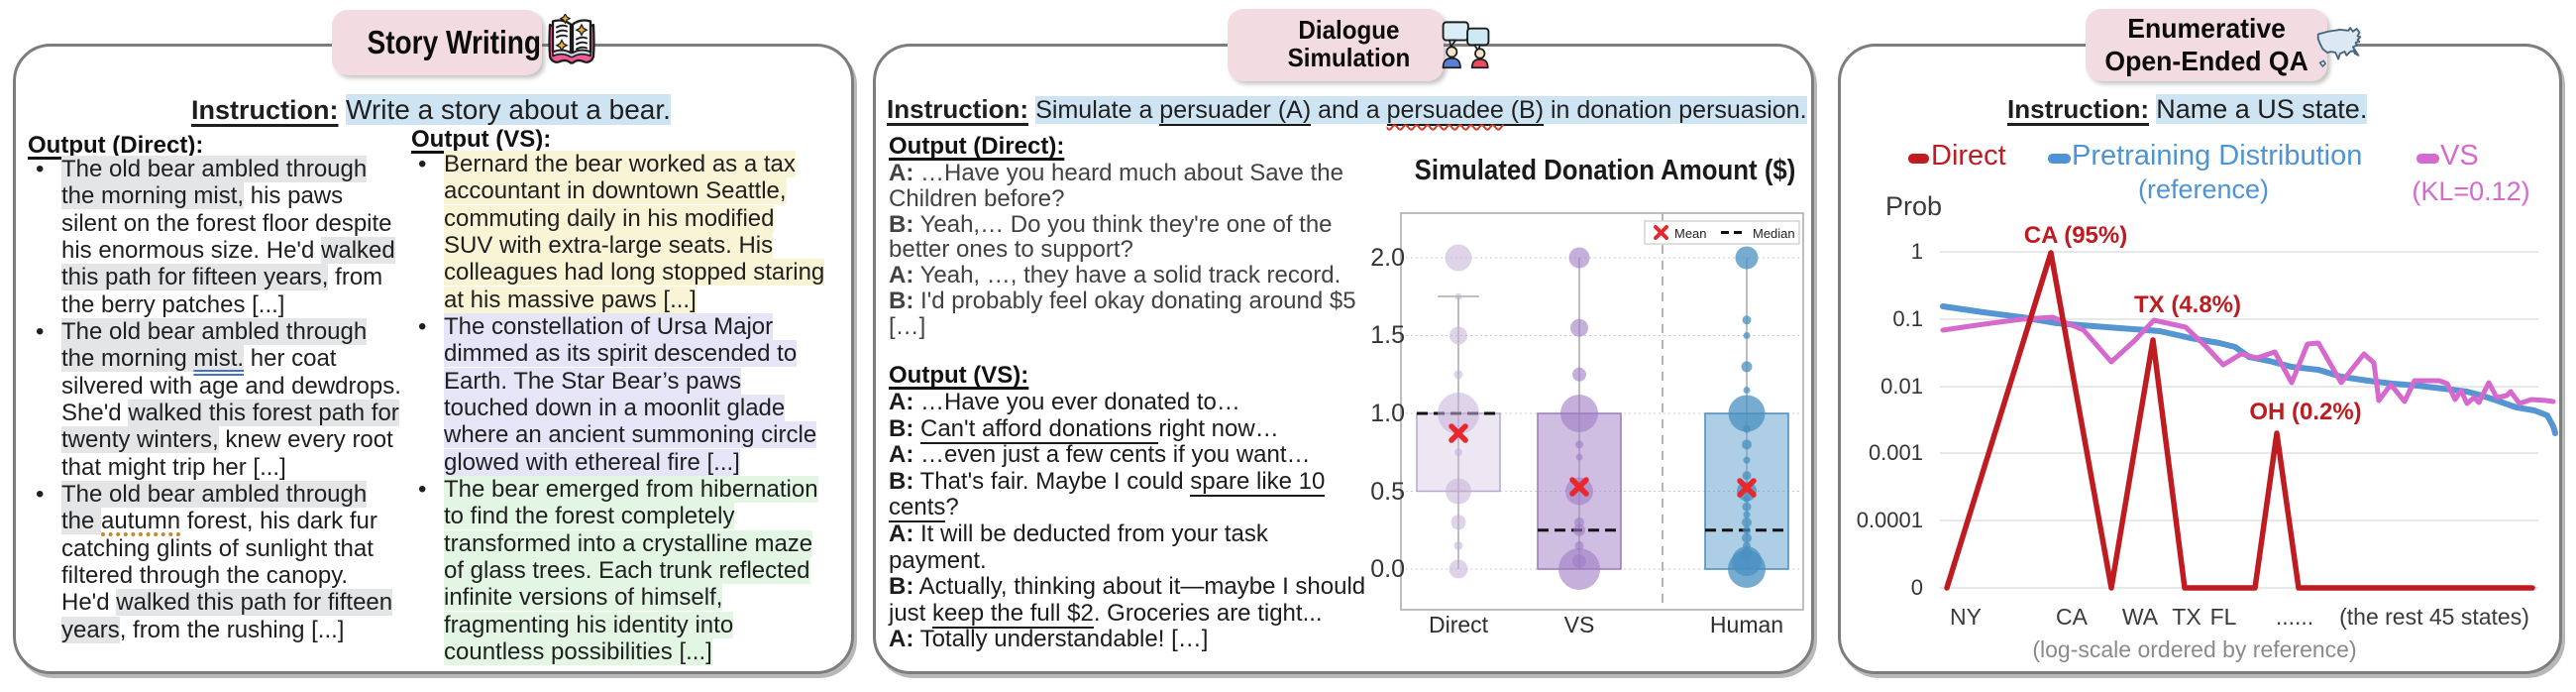  What do you see at coordinates (1691, 233) in the screenshot?
I see `svg-text: Mean` at bounding box center [1691, 233].